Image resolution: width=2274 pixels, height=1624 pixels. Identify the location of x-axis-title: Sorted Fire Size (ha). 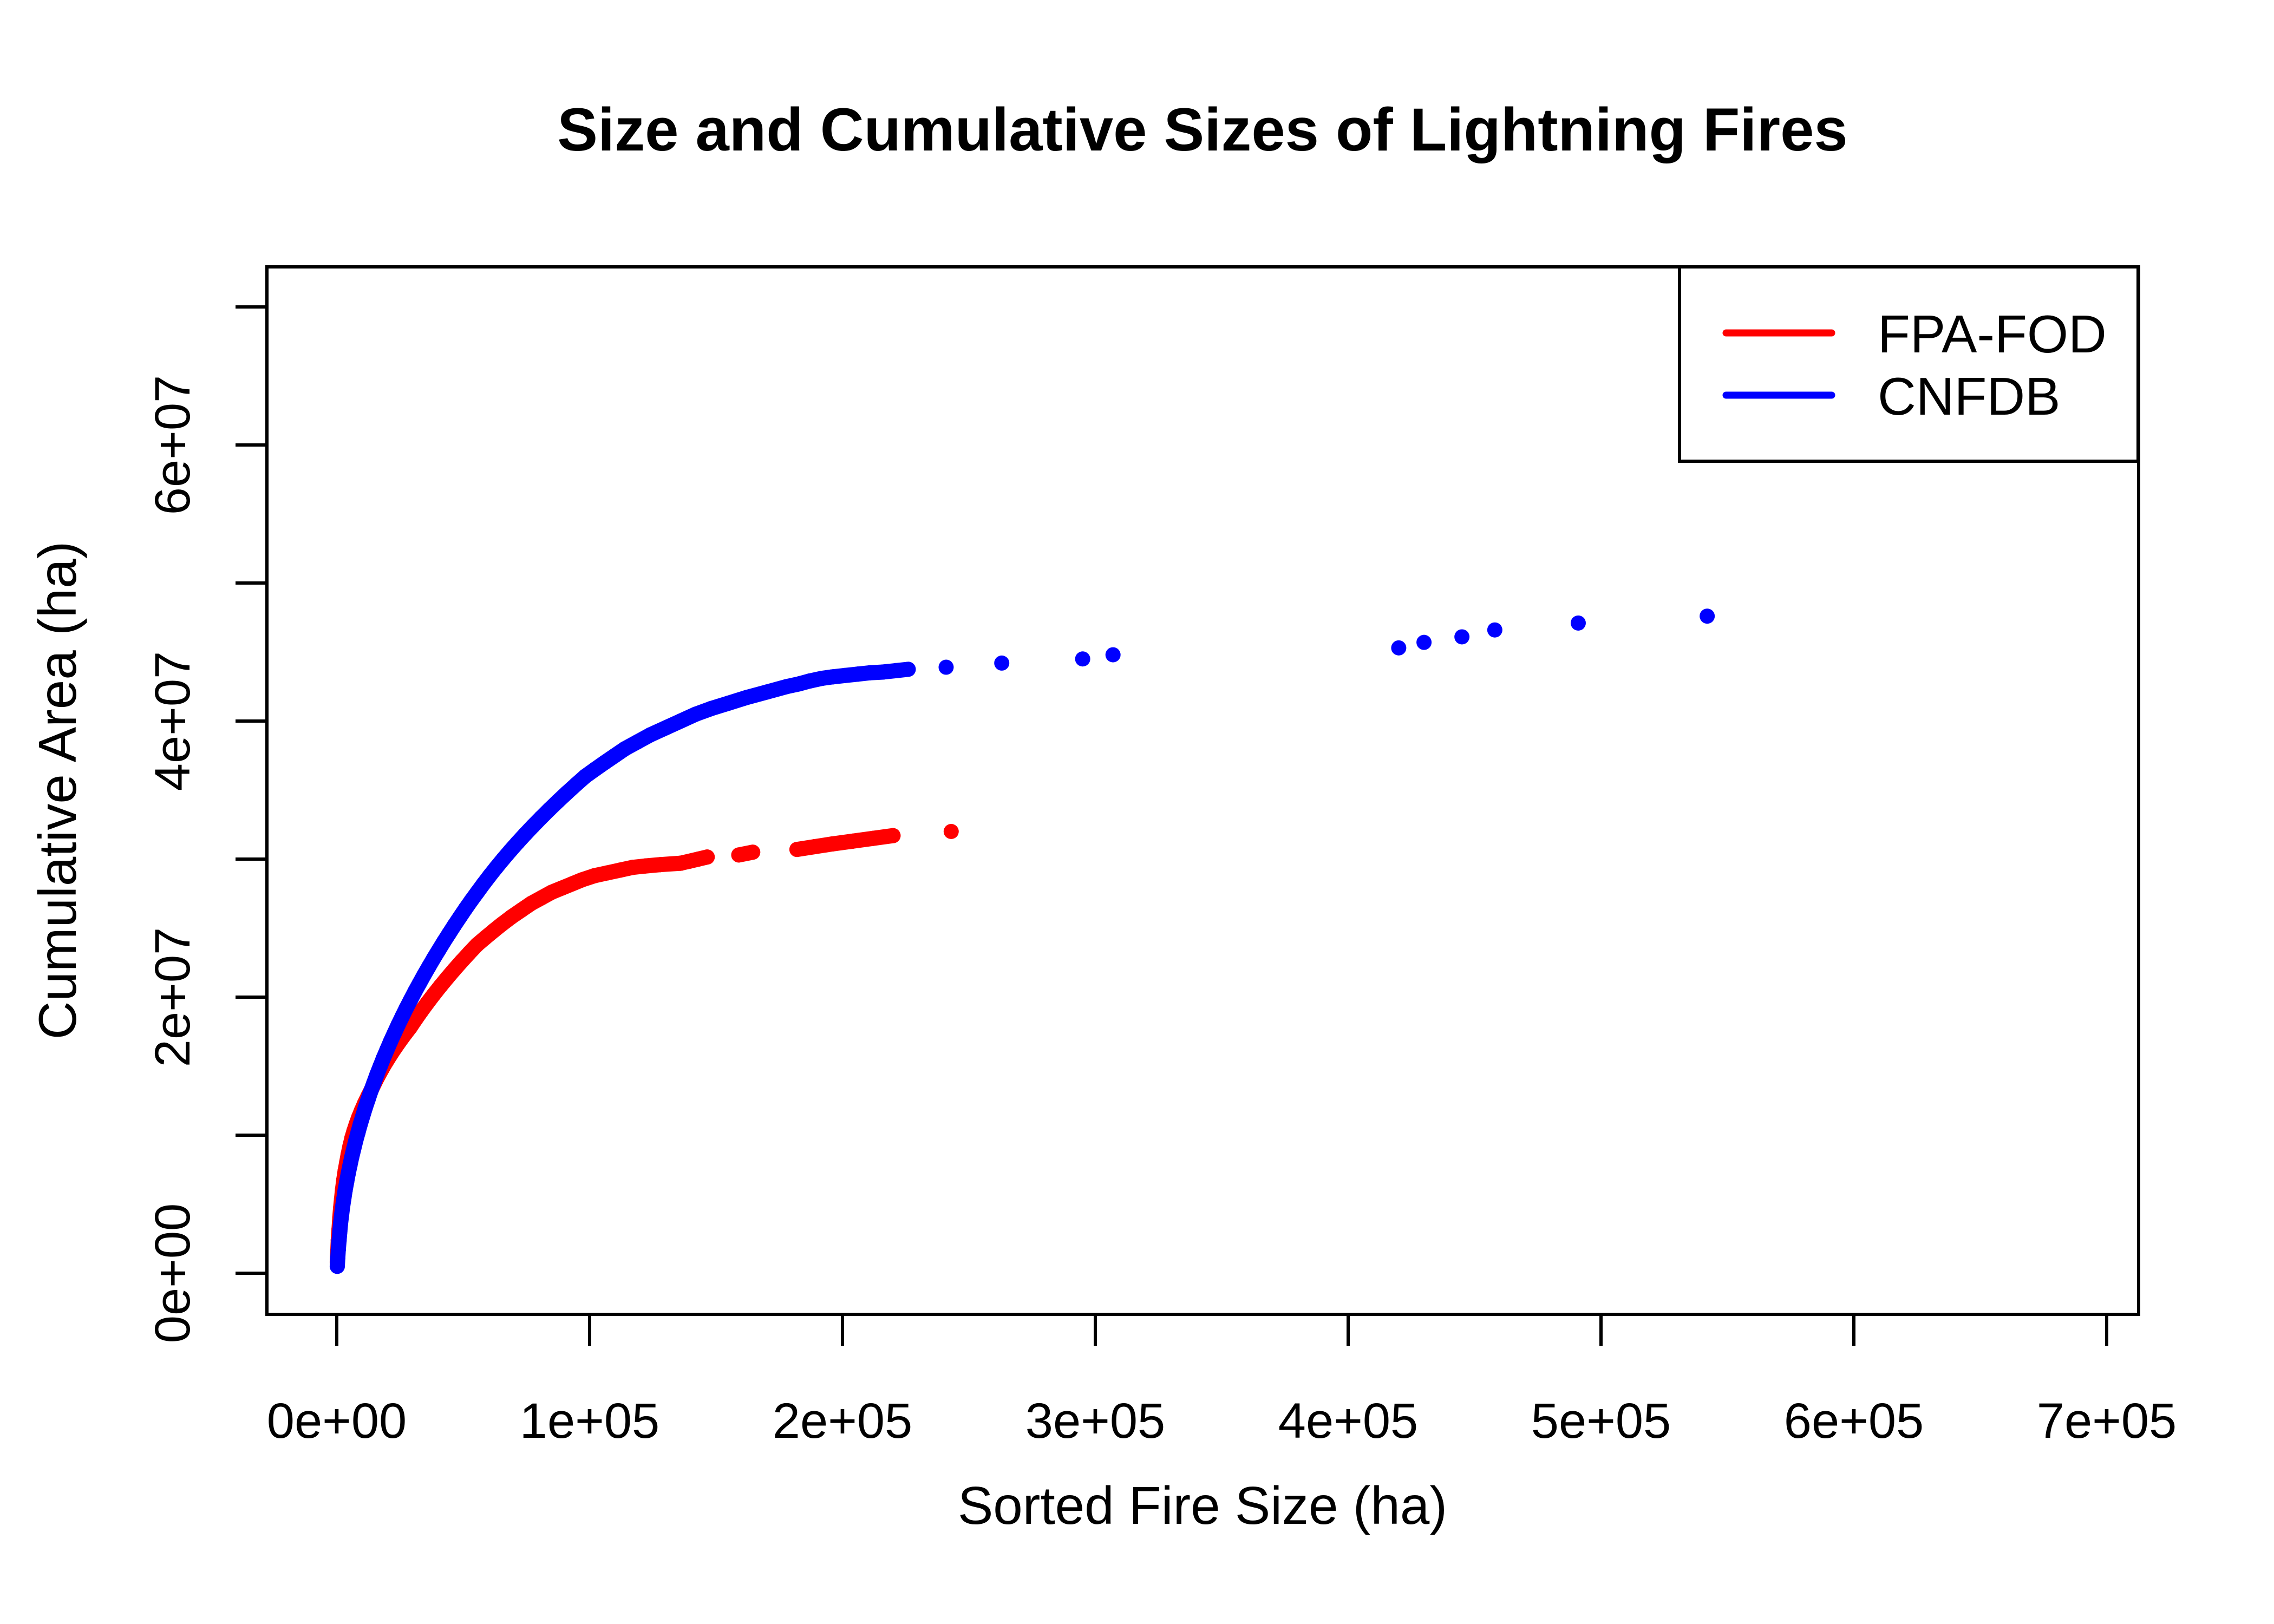
(1203, 1506).